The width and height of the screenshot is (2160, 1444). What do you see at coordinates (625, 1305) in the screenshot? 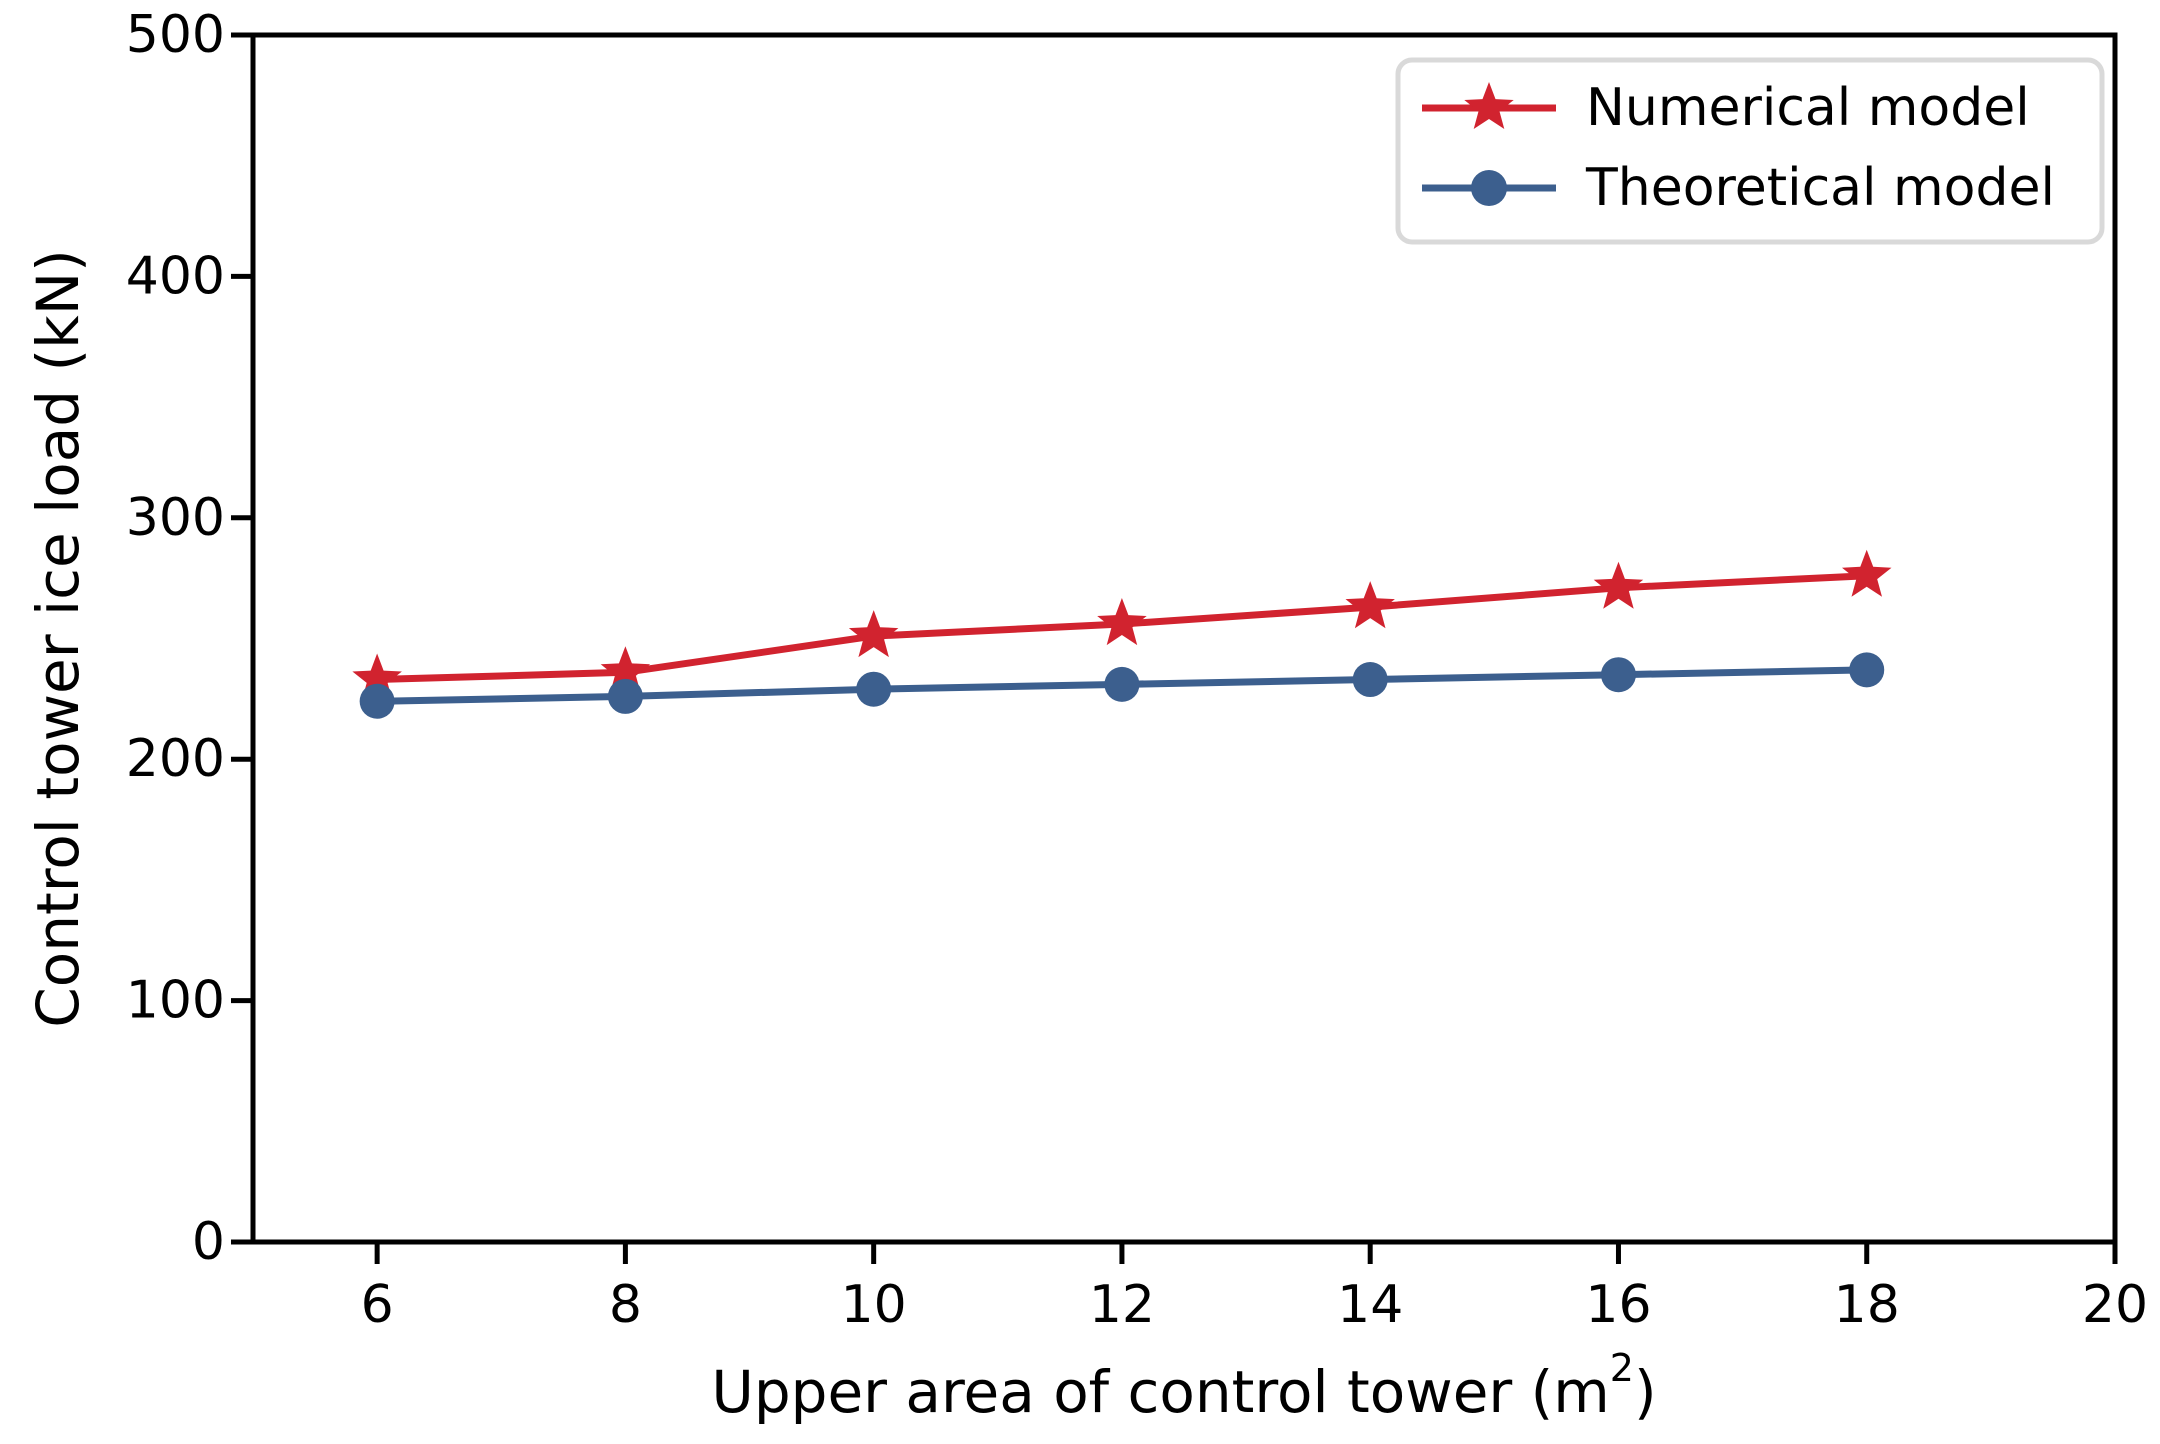
I see `x-tick-label: 8` at bounding box center [625, 1305].